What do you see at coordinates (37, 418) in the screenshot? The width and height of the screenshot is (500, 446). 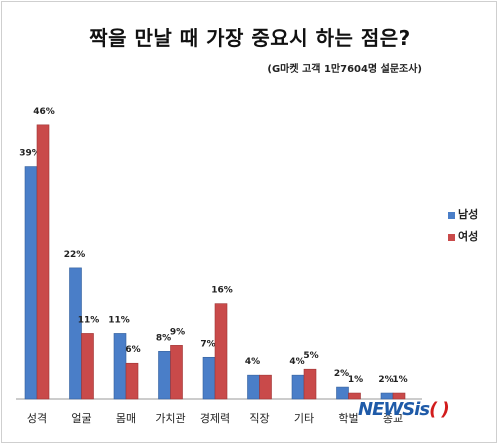 I see `category-label-0: 성격` at bounding box center [37, 418].